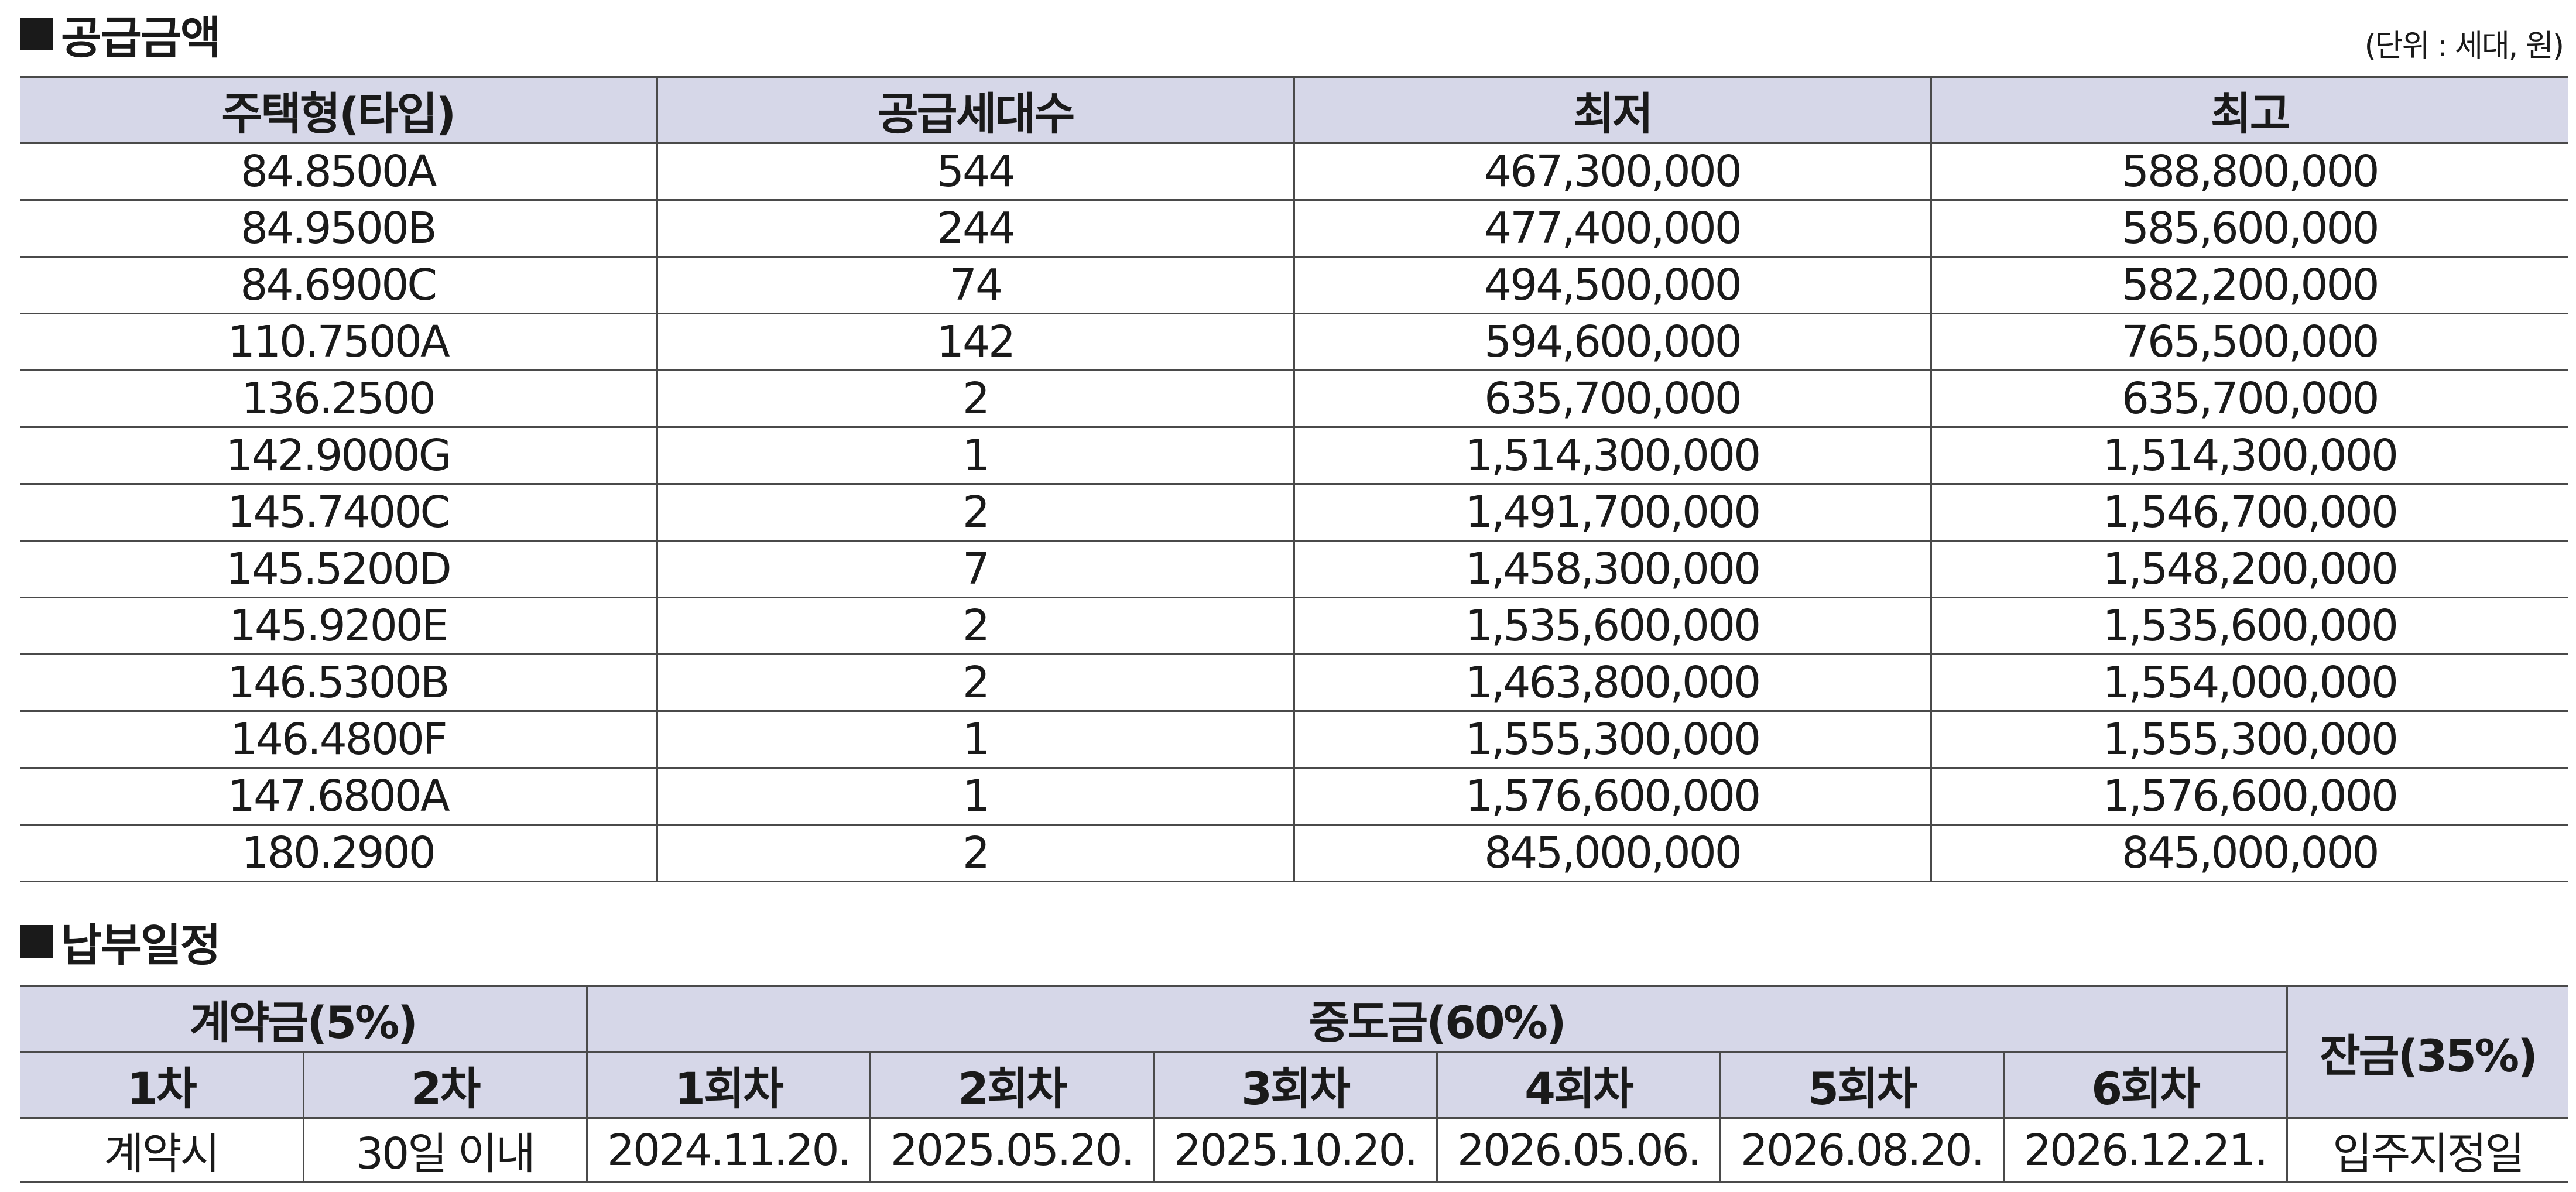 The width and height of the screenshot is (2576, 1192). Describe the element at coordinates (339, 398) in the screenshot. I see `cell-unit-type: 136.2500` at that location.